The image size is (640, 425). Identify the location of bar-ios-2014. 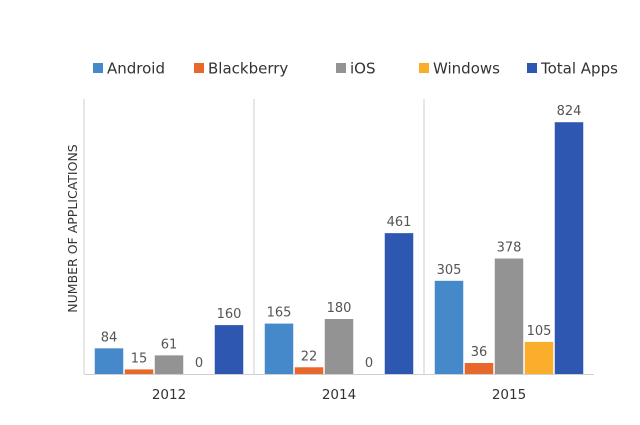
(339, 346).